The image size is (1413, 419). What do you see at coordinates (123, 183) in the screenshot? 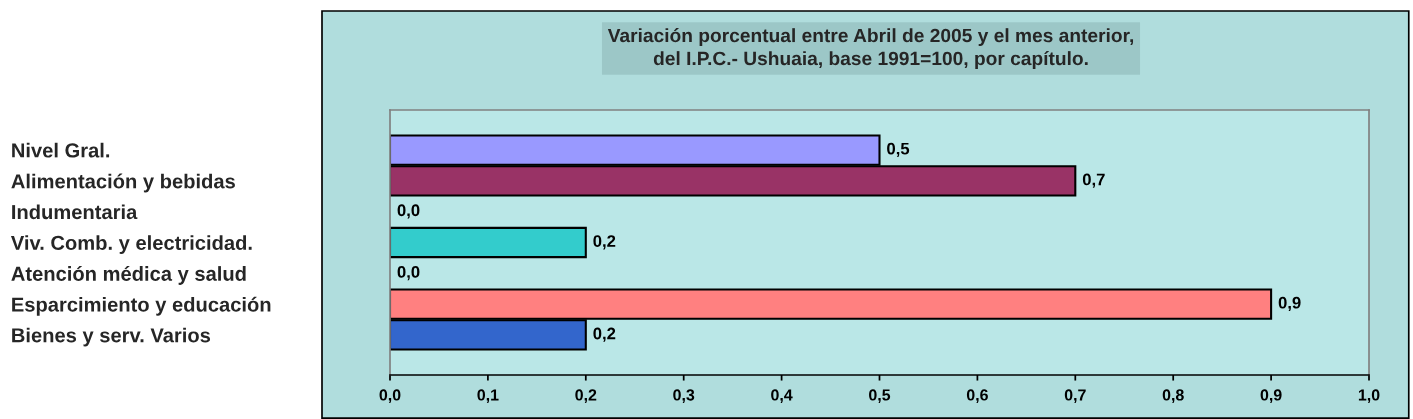
I see `y-tick-label: Alimentación y bebidas` at bounding box center [123, 183].